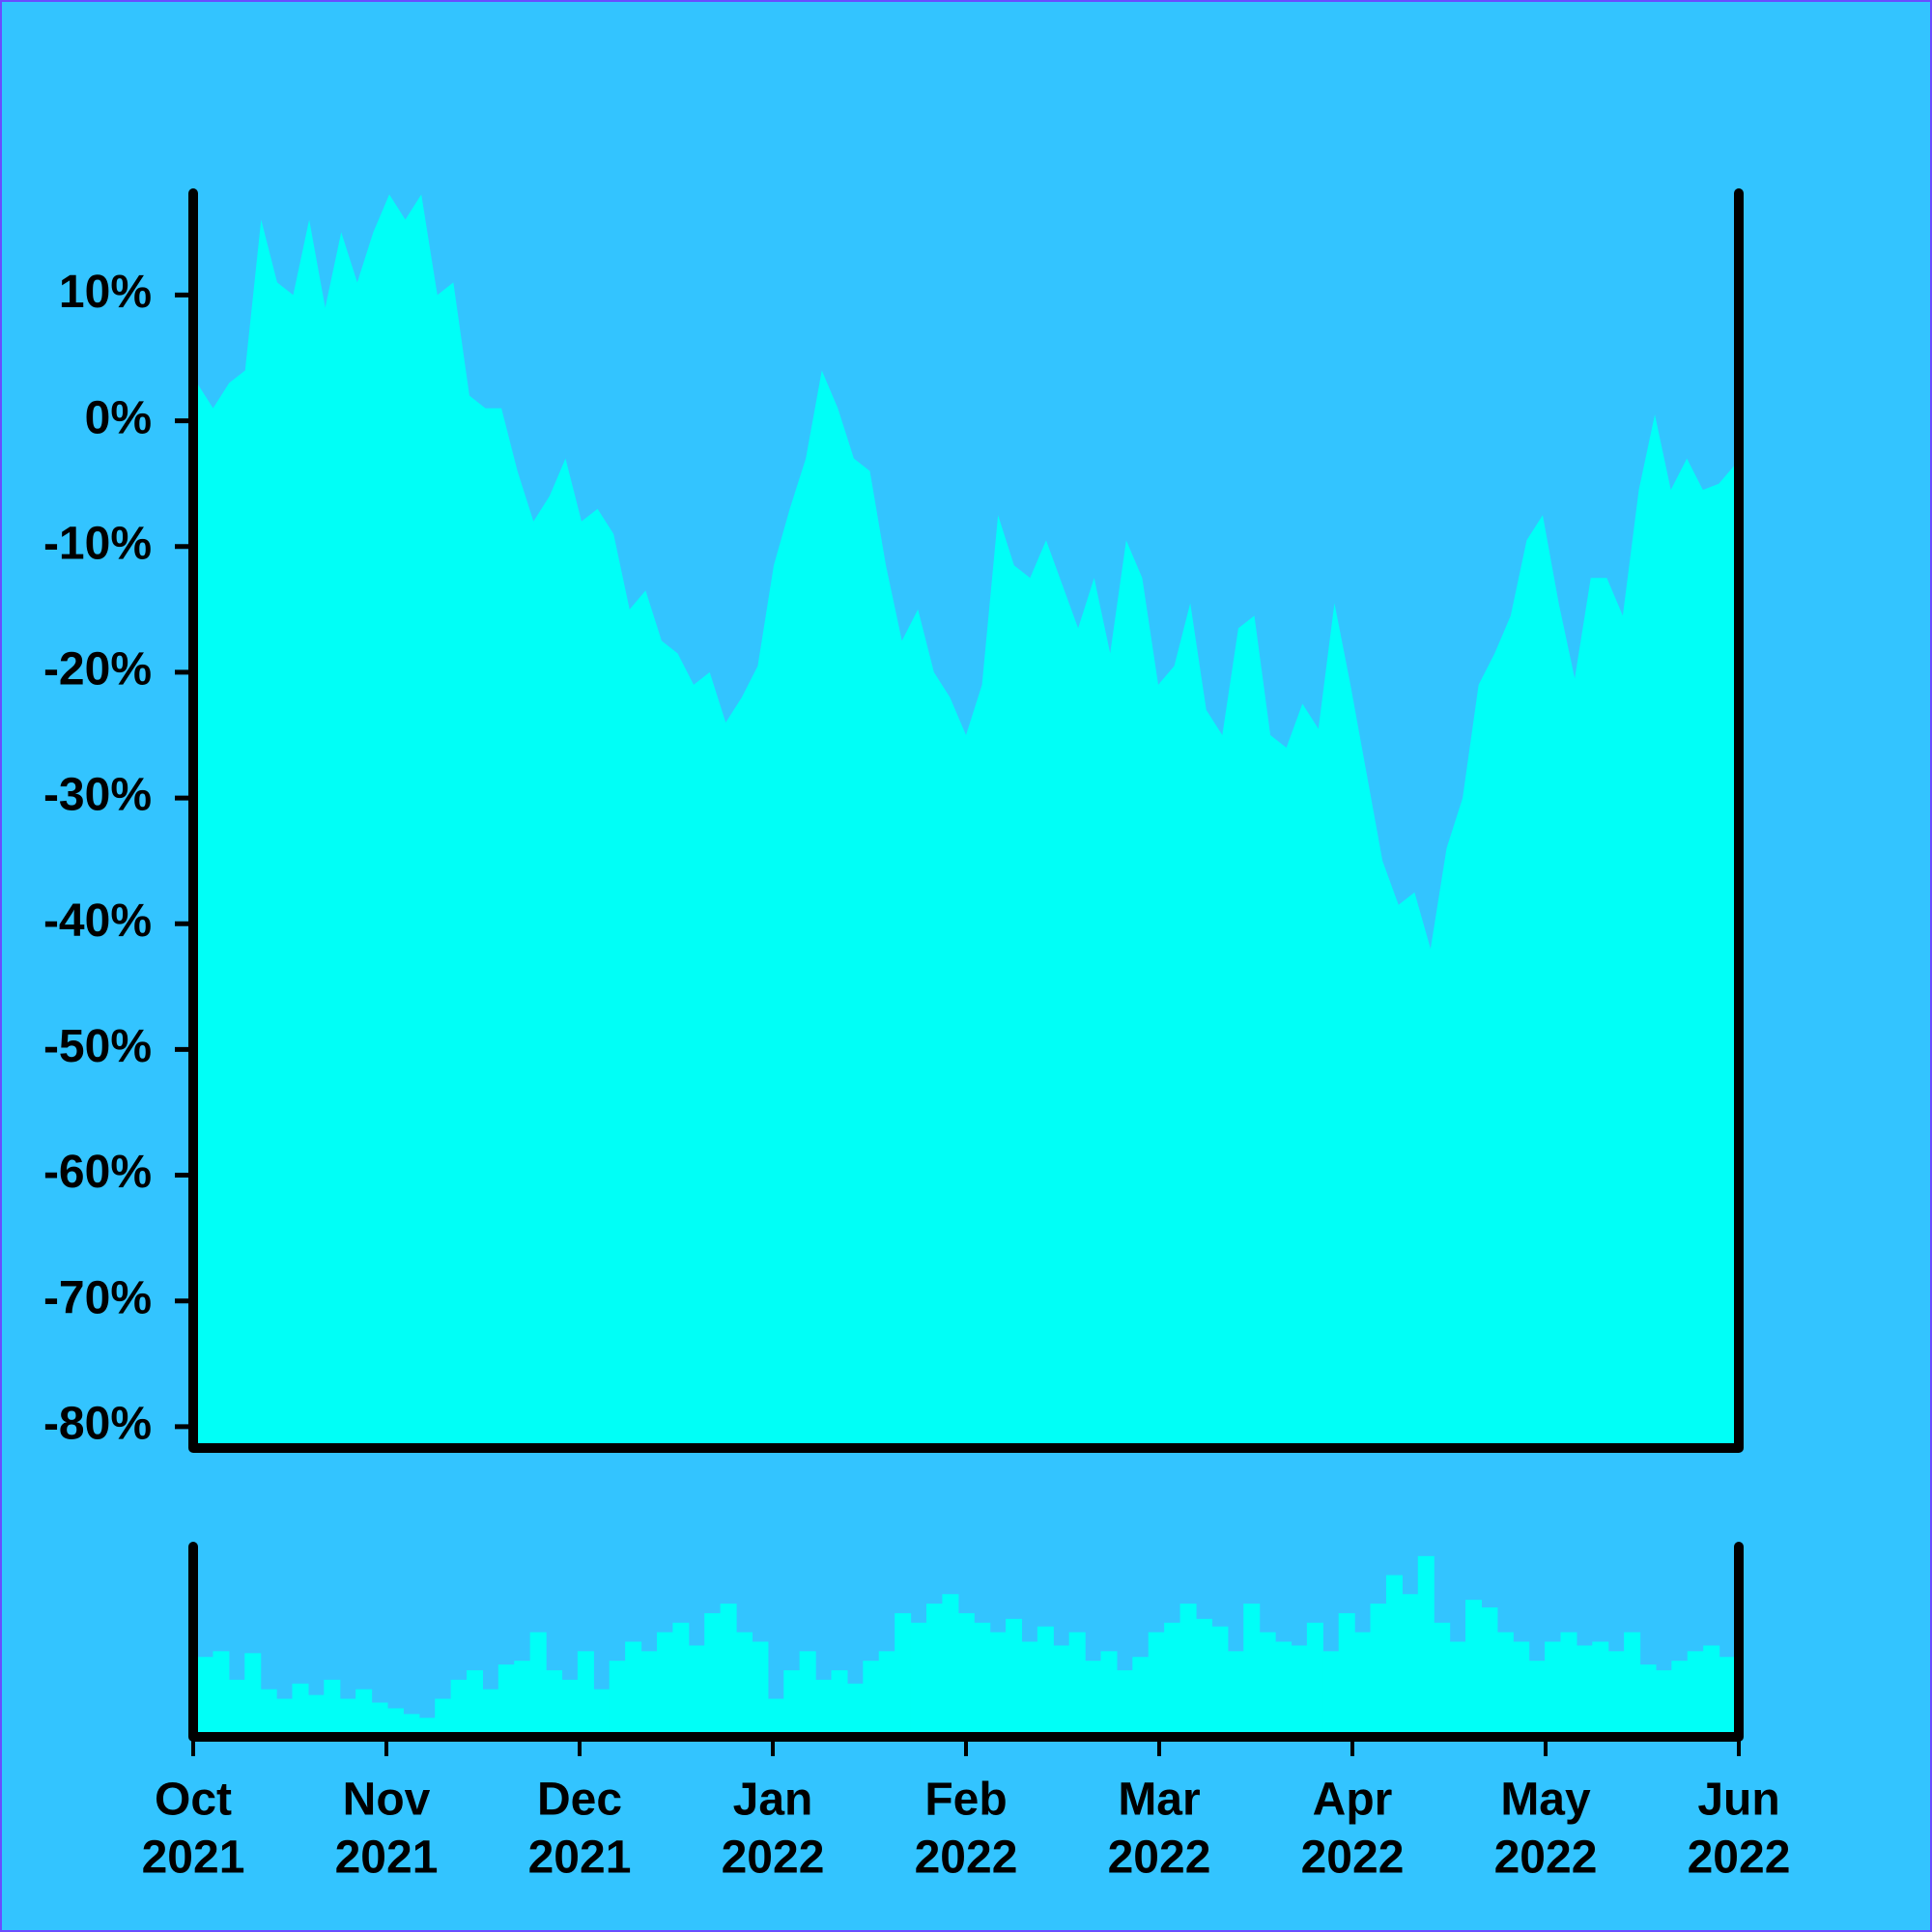 Image resolution: width=1932 pixels, height=1932 pixels. I want to click on y-tick-label: -40%, so click(97, 921).